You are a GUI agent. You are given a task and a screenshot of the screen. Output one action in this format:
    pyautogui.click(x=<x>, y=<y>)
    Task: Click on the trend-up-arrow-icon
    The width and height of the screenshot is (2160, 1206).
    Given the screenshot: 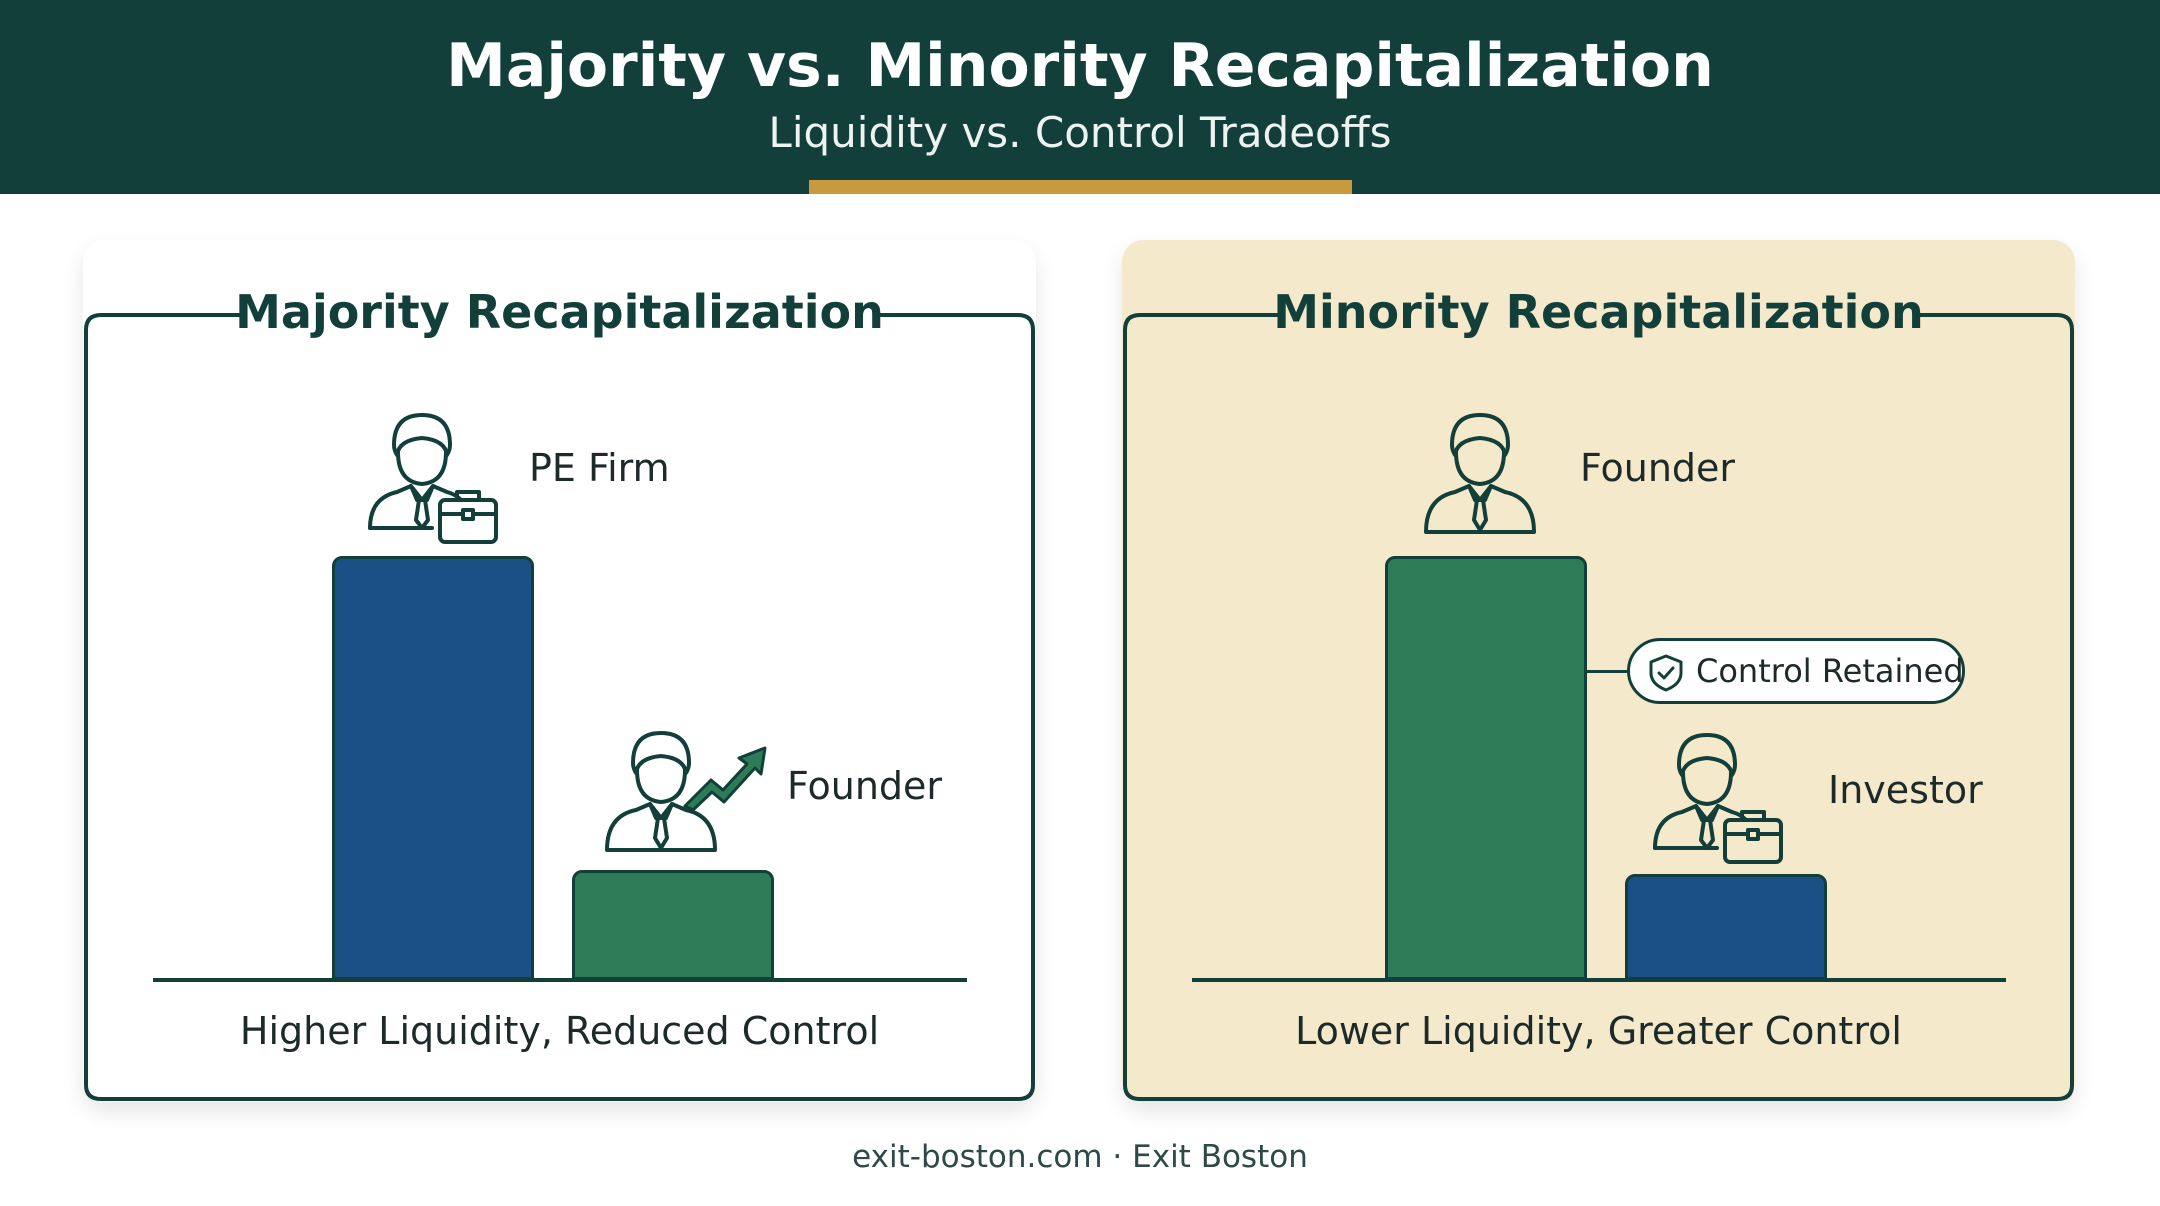 What is the action you would take?
    pyautogui.click(x=725, y=779)
    